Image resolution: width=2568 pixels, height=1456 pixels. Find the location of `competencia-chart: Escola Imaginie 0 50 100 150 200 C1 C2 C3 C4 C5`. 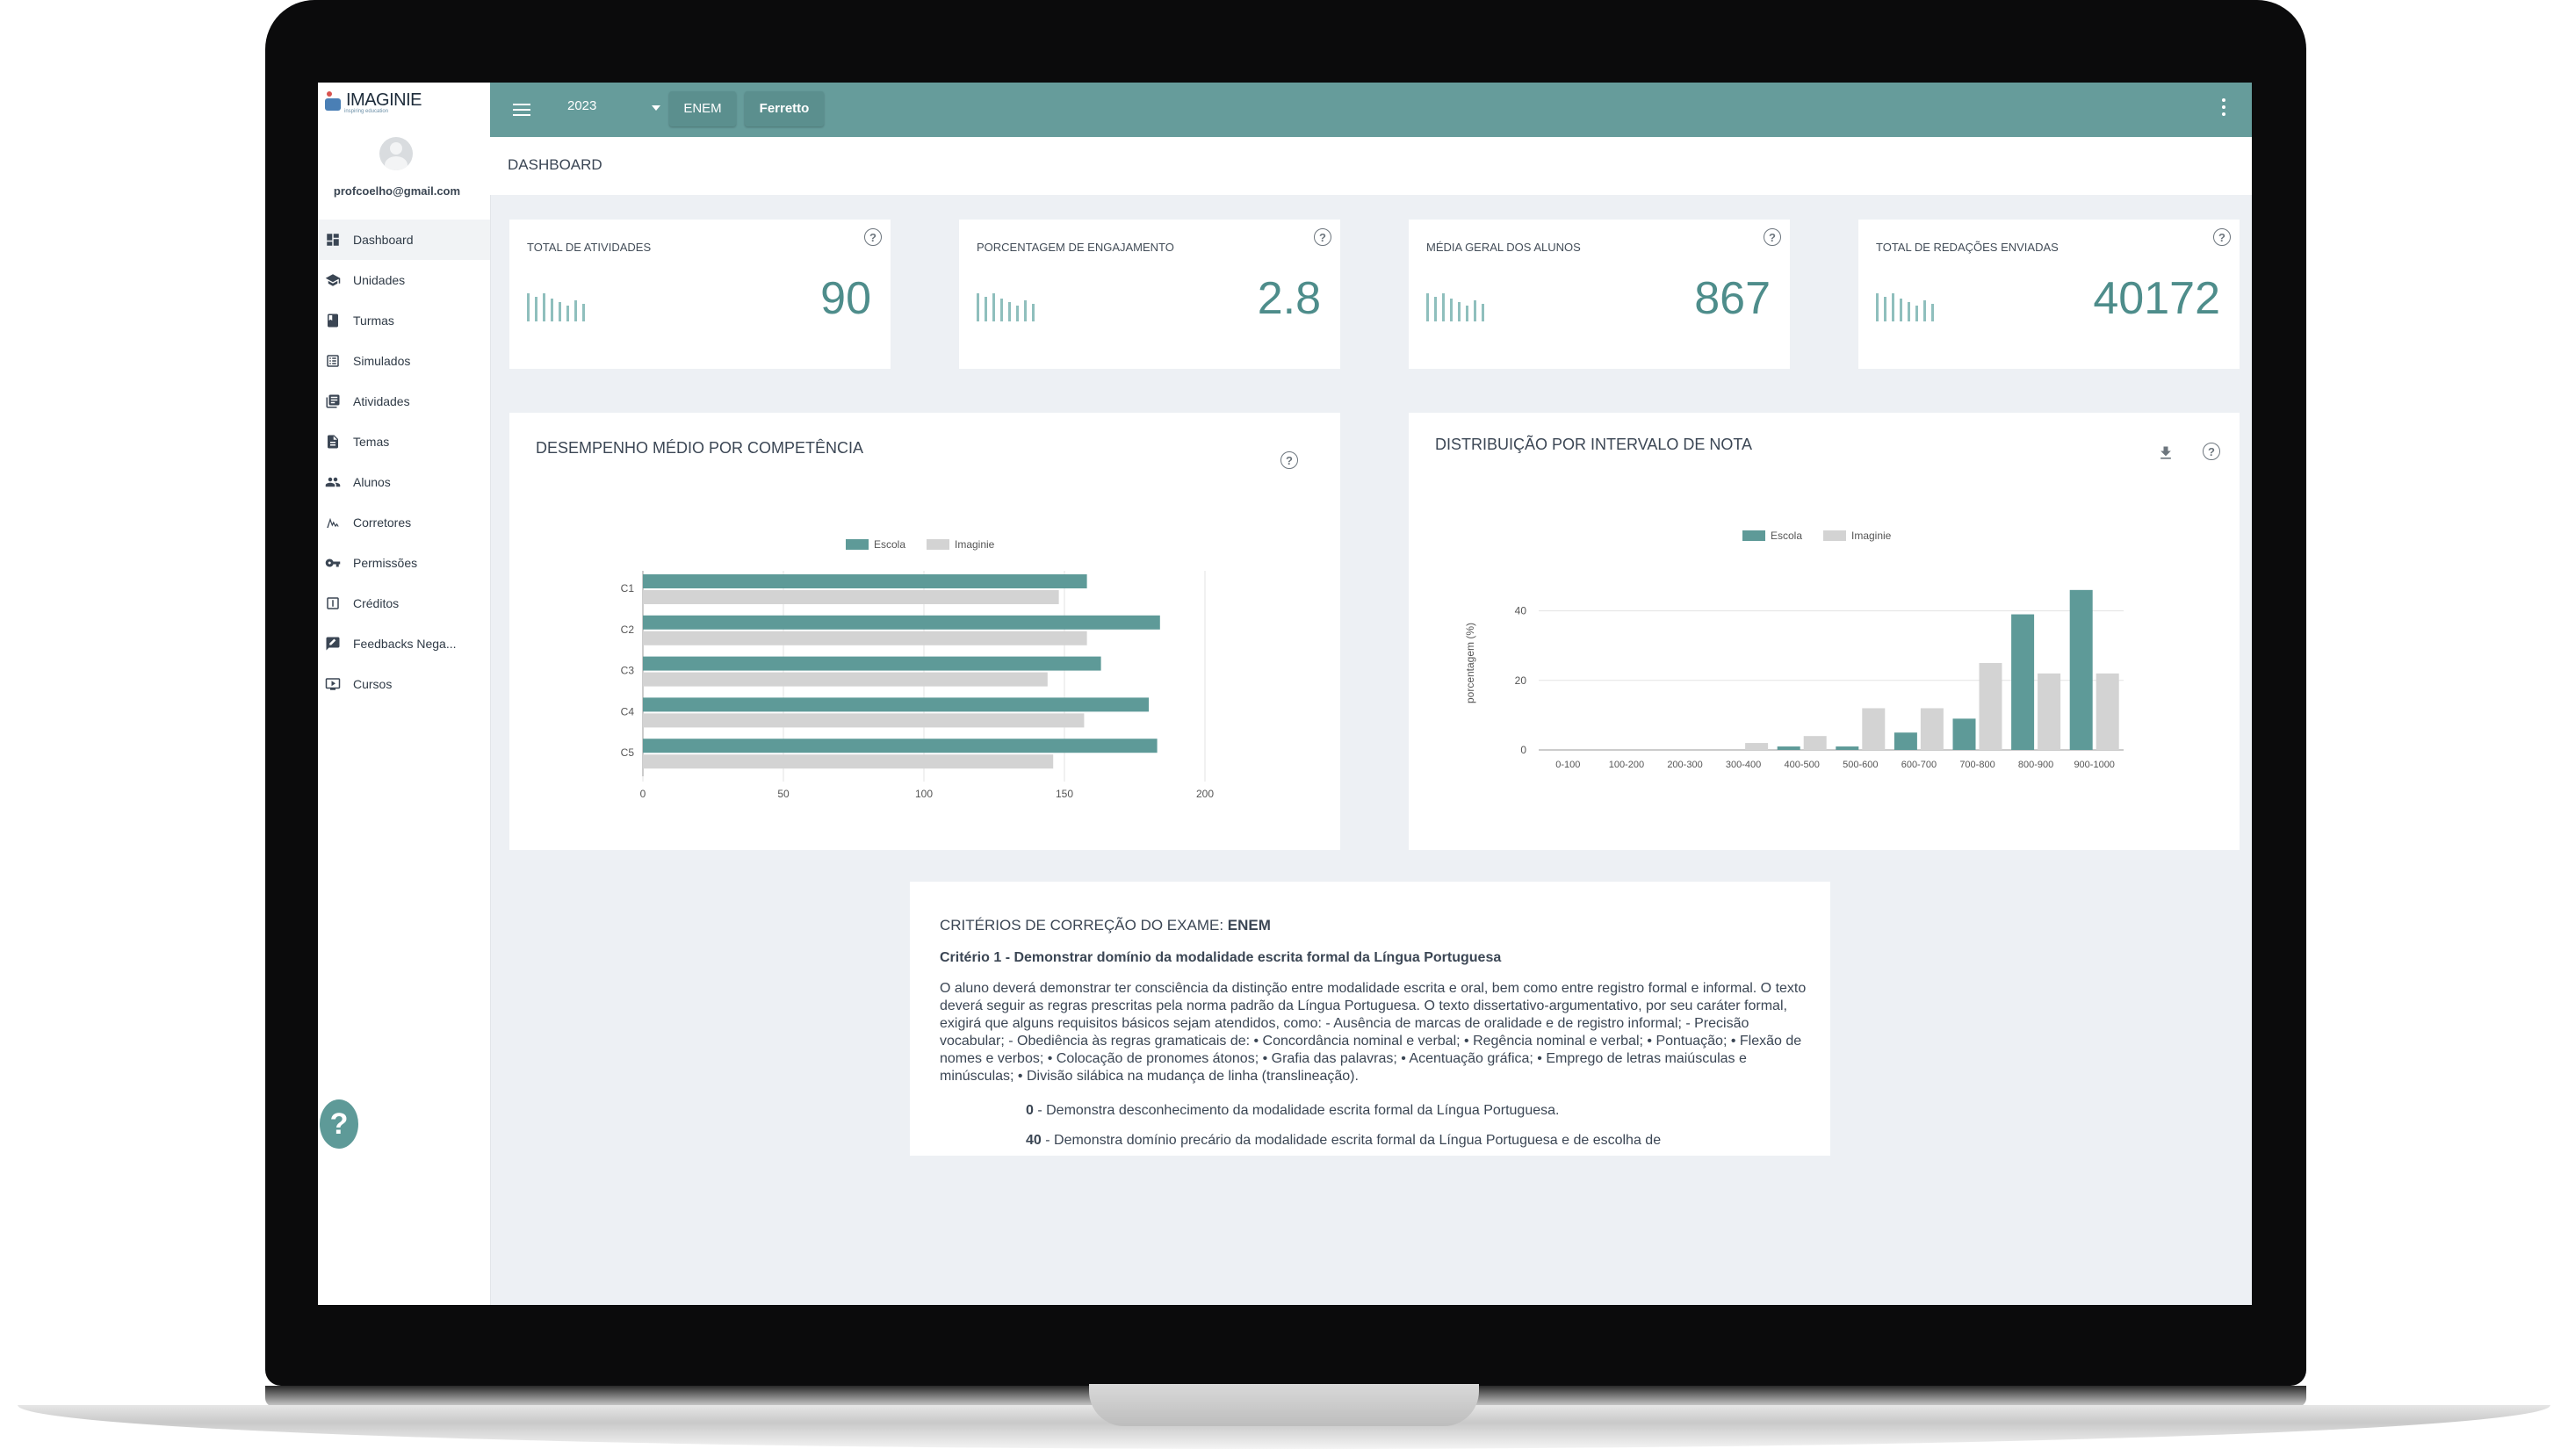

competencia-chart: Escola Imaginie 0 50 100 150 200 C1 C2 C3 C4 C5 is located at coordinates (918, 669).